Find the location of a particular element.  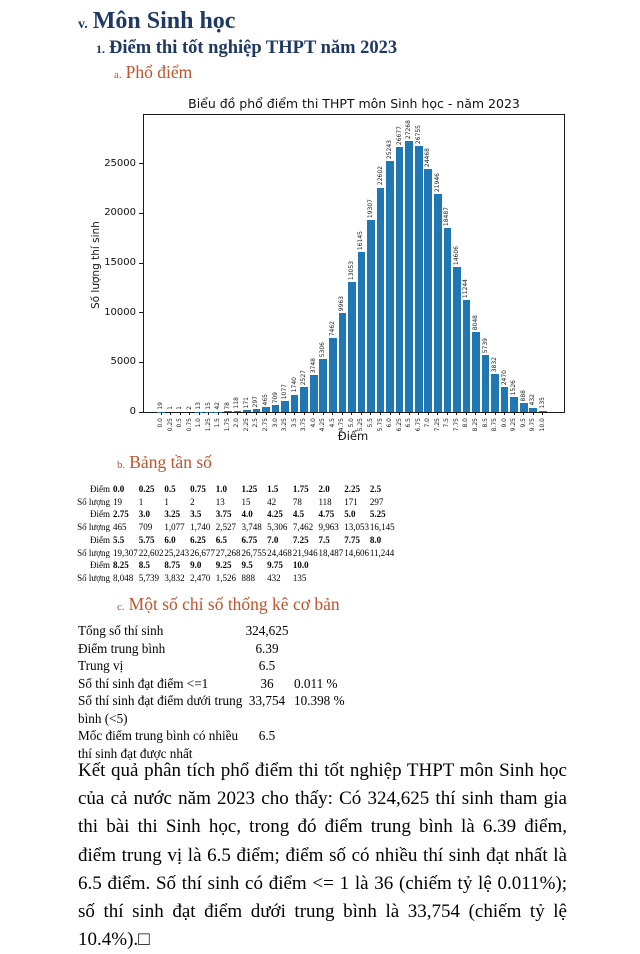

freq-cell: 42 is located at coordinates (280, 502).